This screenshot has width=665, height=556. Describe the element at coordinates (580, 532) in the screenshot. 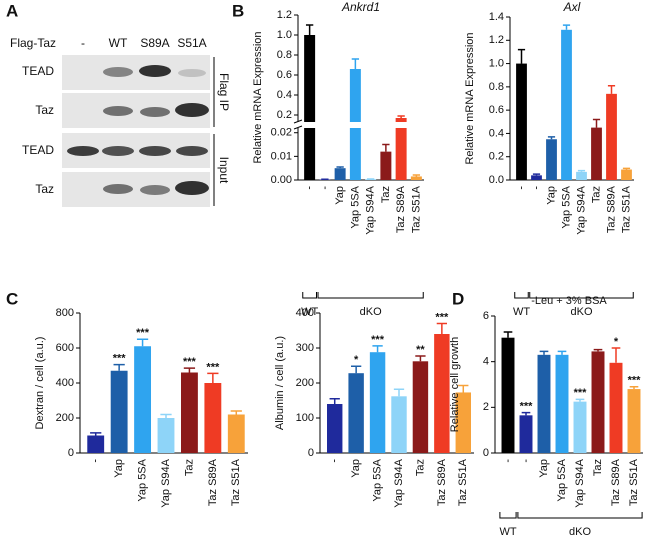

I see `group-label: dKO` at that location.